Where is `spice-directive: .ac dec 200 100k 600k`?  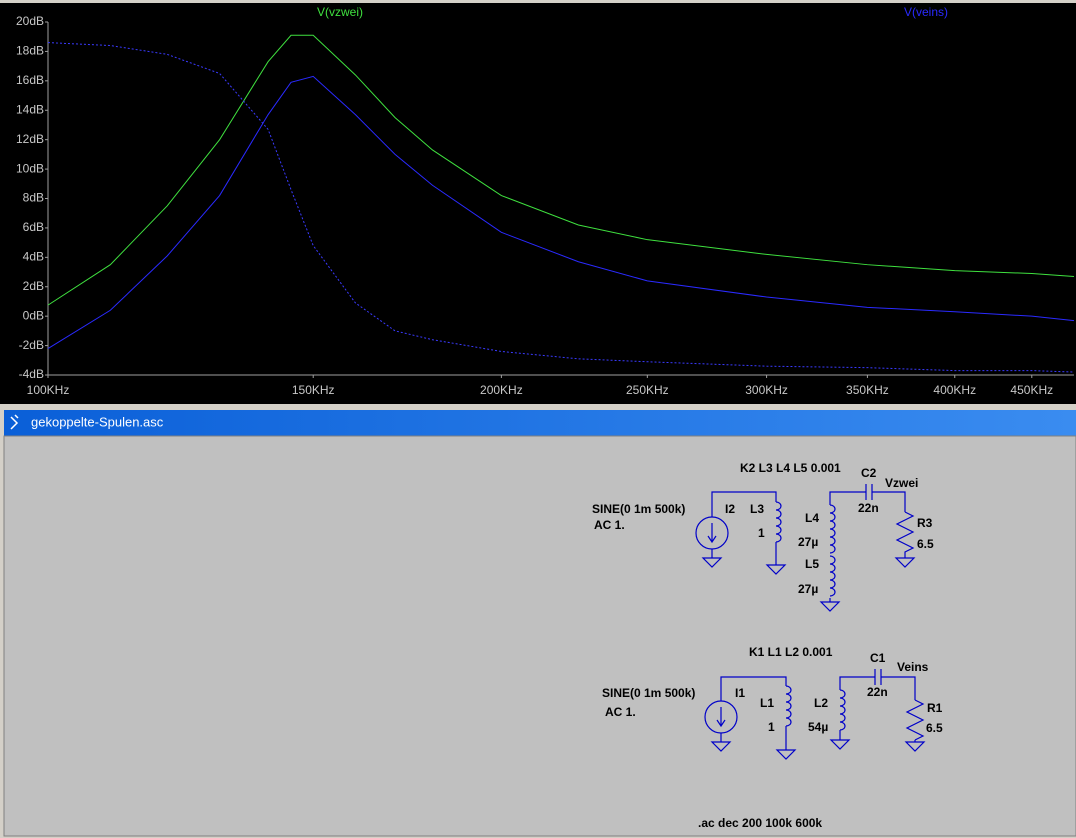 spice-directive: .ac dec 200 100k 600k is located at coordinates (760, 823).